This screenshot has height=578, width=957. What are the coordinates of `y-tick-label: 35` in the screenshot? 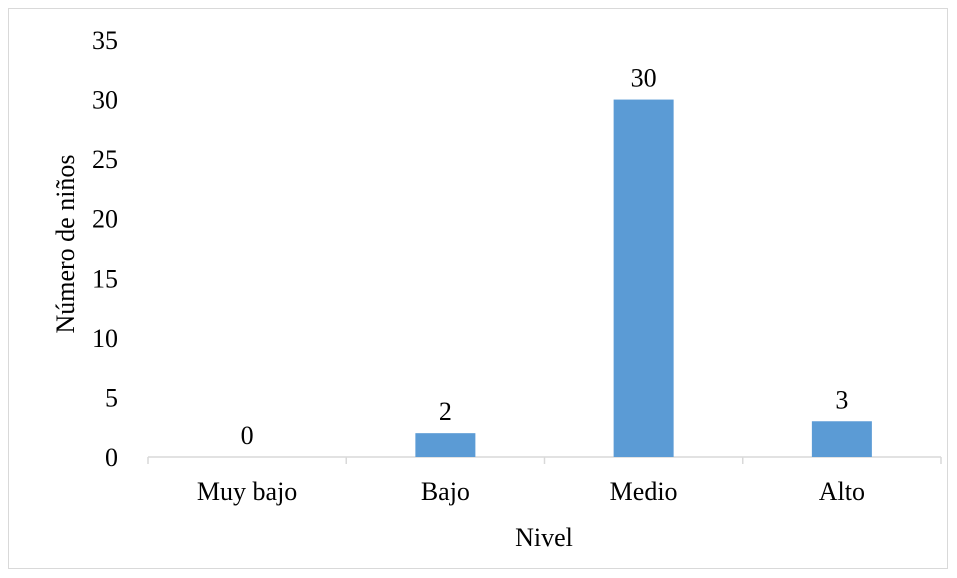 It's located at (105, 40).